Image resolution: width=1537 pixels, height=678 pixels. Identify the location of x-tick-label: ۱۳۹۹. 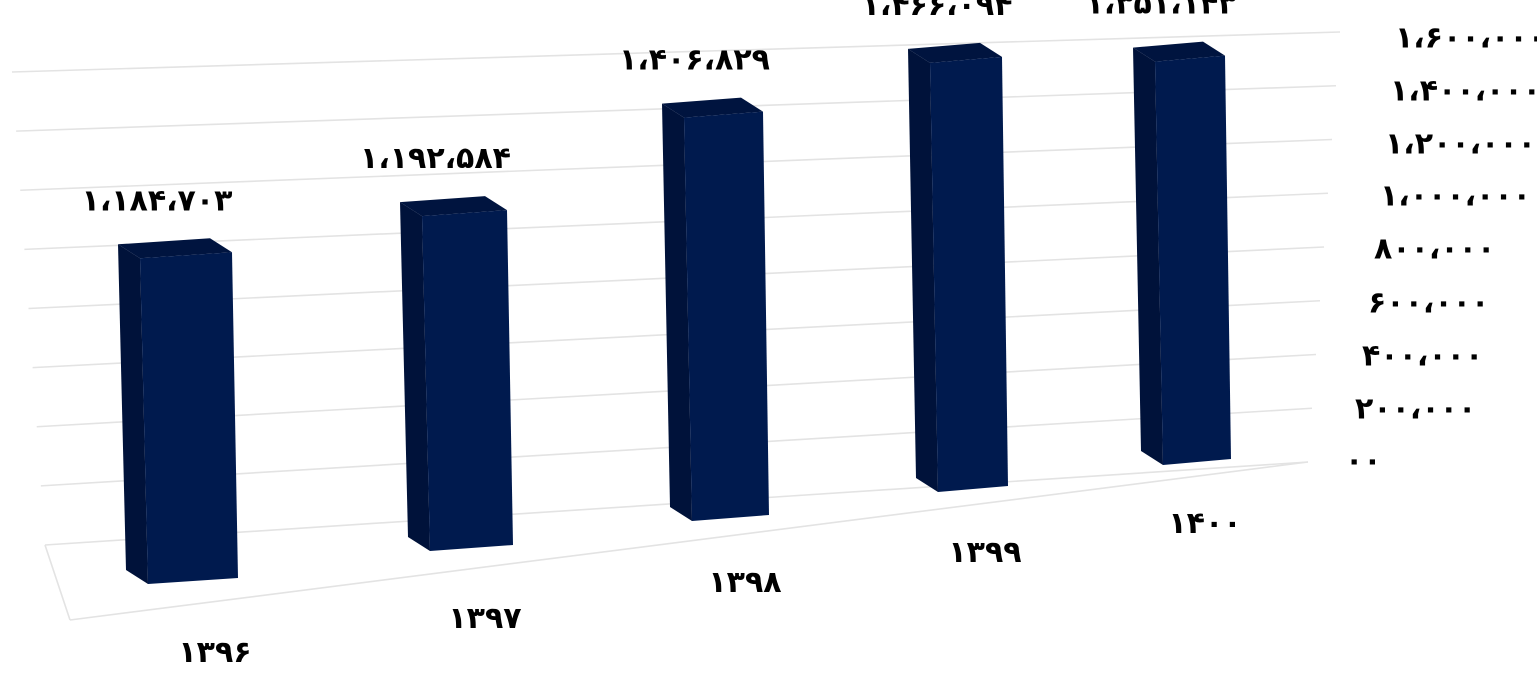
(984, 552).